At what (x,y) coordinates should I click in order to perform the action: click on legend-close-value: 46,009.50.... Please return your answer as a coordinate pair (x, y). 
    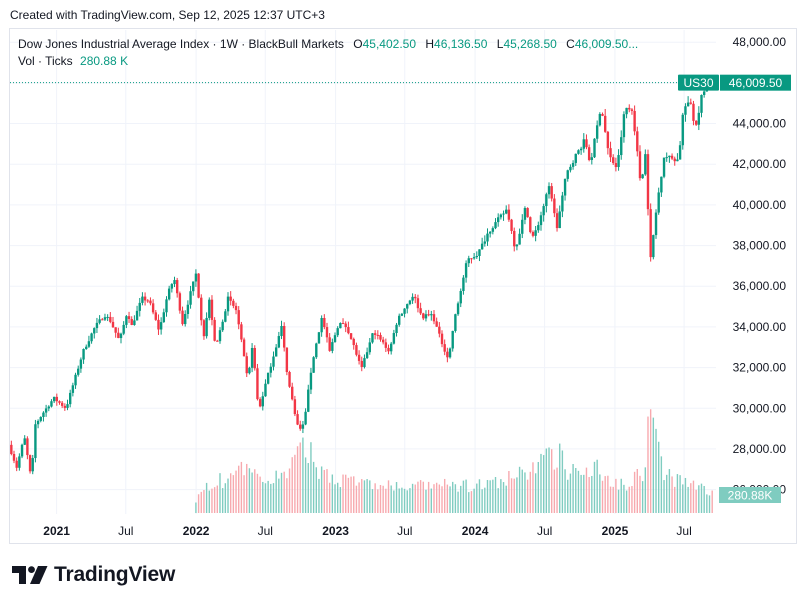
    Looking at the image, I should click on (606, 44).